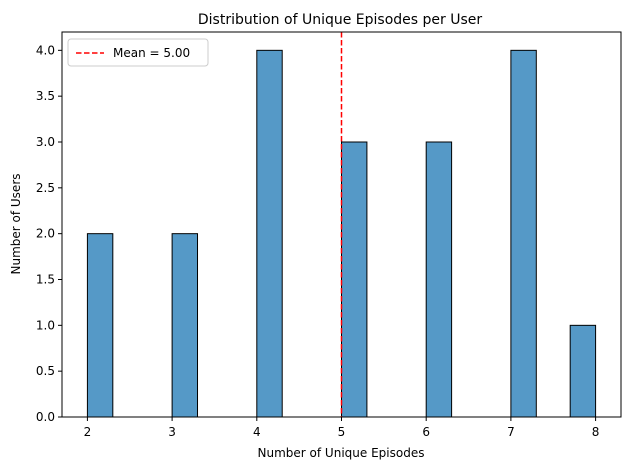 The image size is (629, 470). What do you see at coordinates (340, 20) in the screenshot?
I see `chart-title: Distribution of Unique Episodes per User` at bounding box center [340, 20].